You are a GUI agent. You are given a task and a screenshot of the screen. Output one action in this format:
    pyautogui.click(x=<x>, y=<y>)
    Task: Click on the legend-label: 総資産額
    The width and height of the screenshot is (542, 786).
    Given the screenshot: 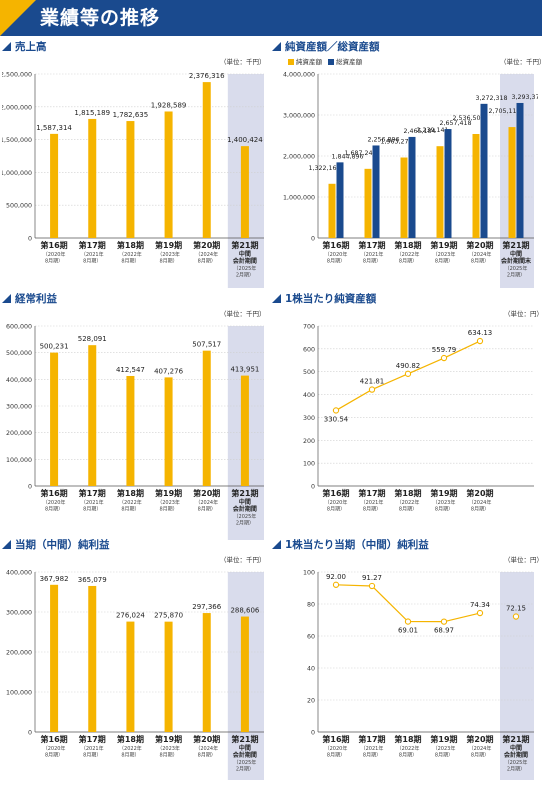 What is the action you would take?
    pyautogui.click(x=349, y=62)
    